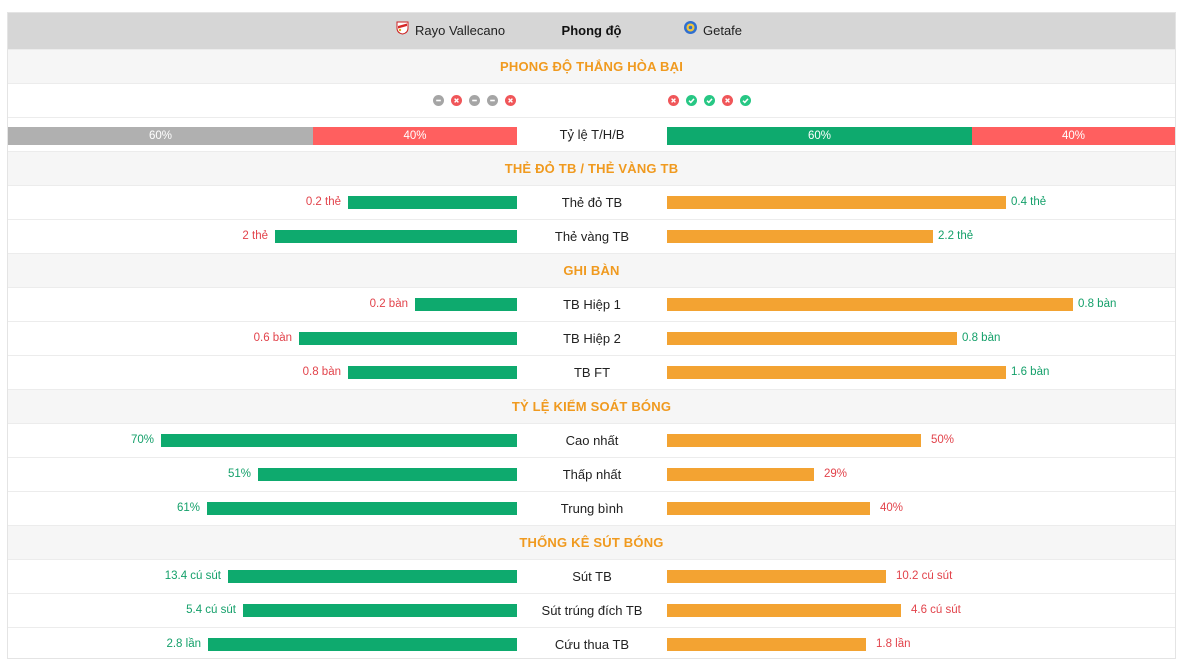  What do you see at coordinates (591, 168) in the screenshot?
I see `section-cards: THẺ ĐỎ TB / THẺ VÀNG TB` at bounding box center [591, 168].